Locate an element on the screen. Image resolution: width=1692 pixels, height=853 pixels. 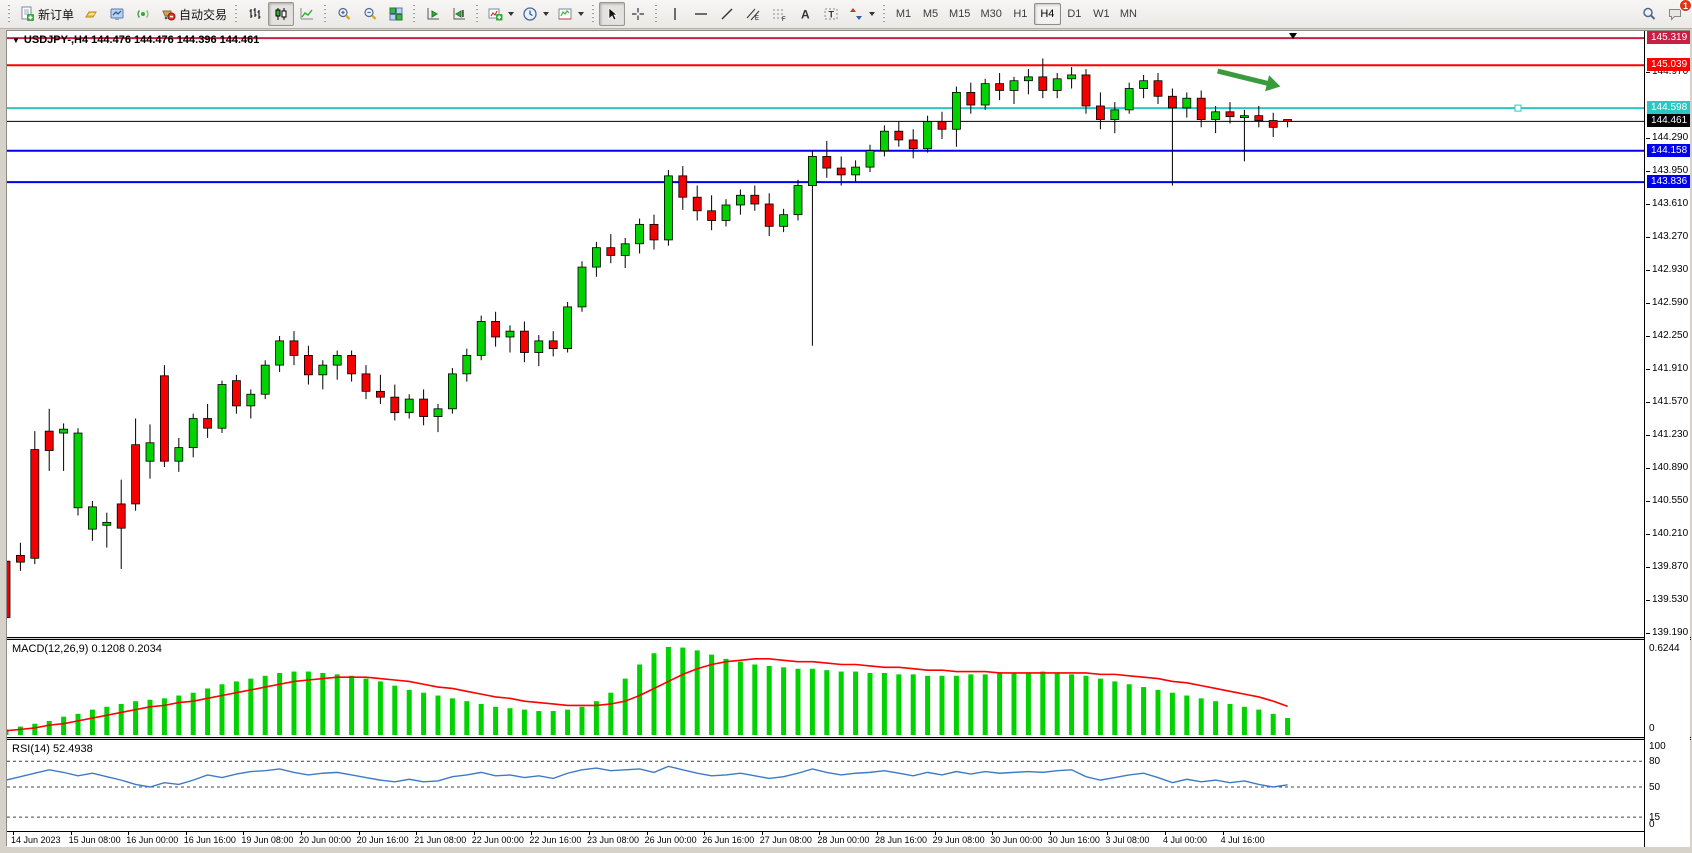
price-axis-tick: 142.930 is located at coordinates (1667, 269).